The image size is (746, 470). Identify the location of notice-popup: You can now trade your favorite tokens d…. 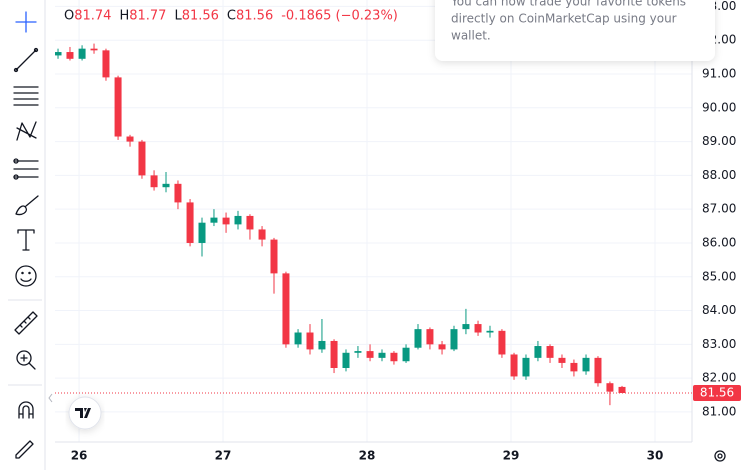
(575, 30).